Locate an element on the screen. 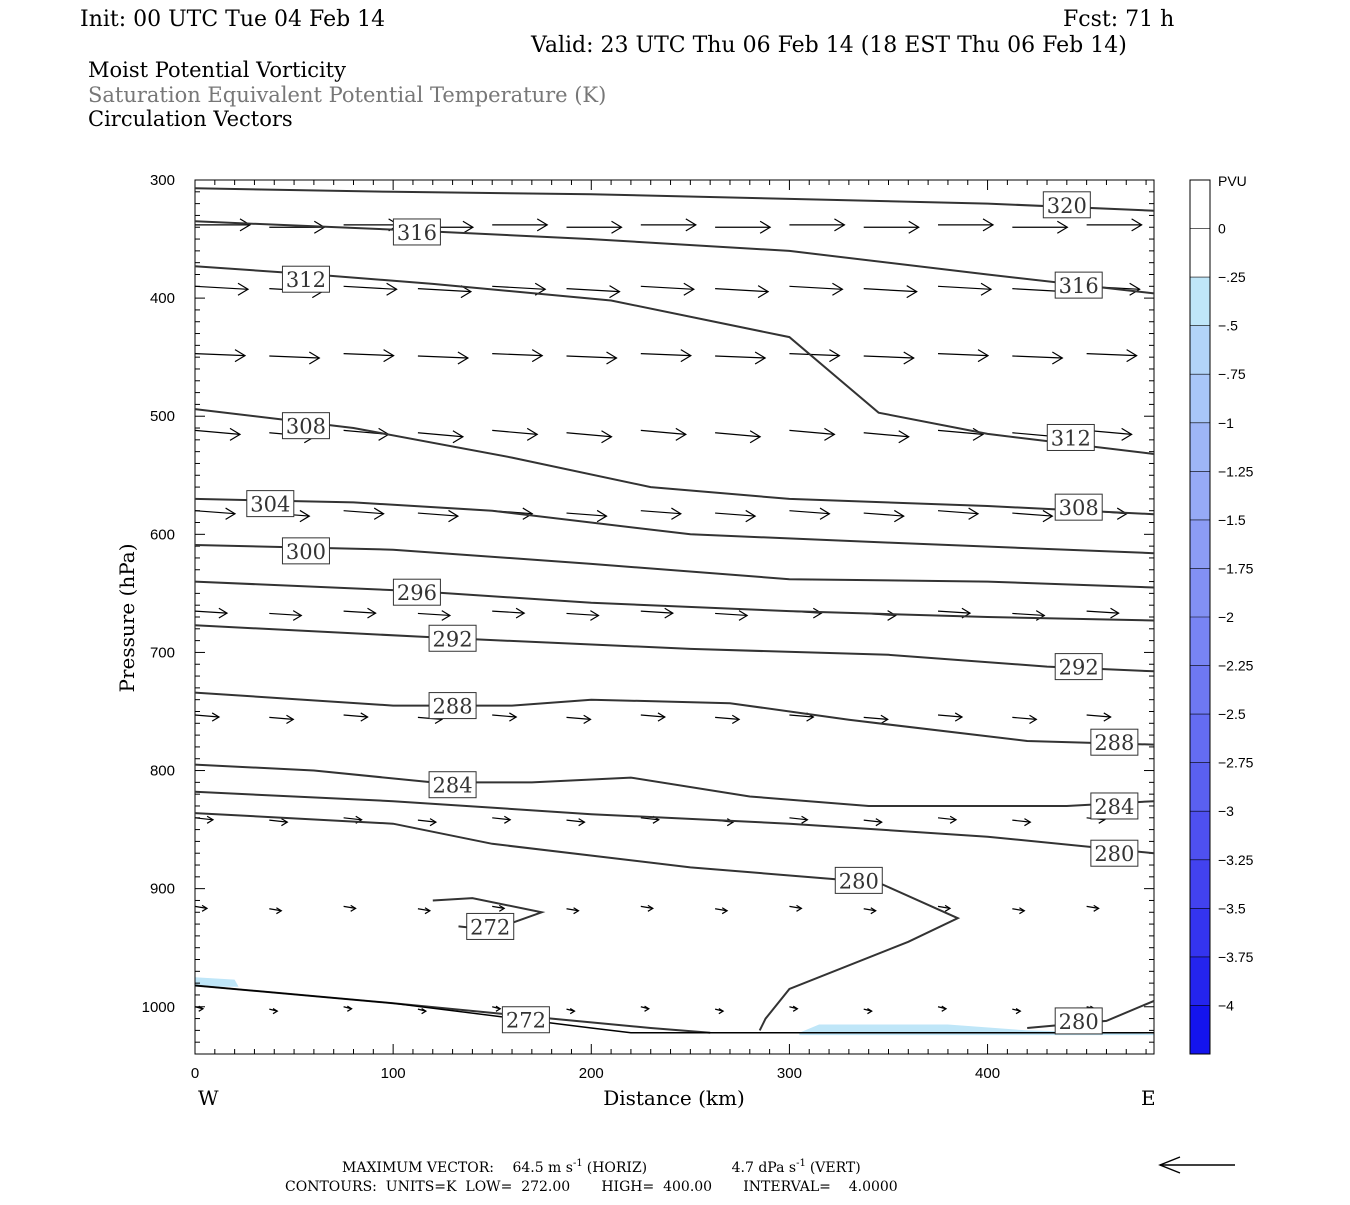  y-tick-label: 500 is located at coordinates (162, 416).